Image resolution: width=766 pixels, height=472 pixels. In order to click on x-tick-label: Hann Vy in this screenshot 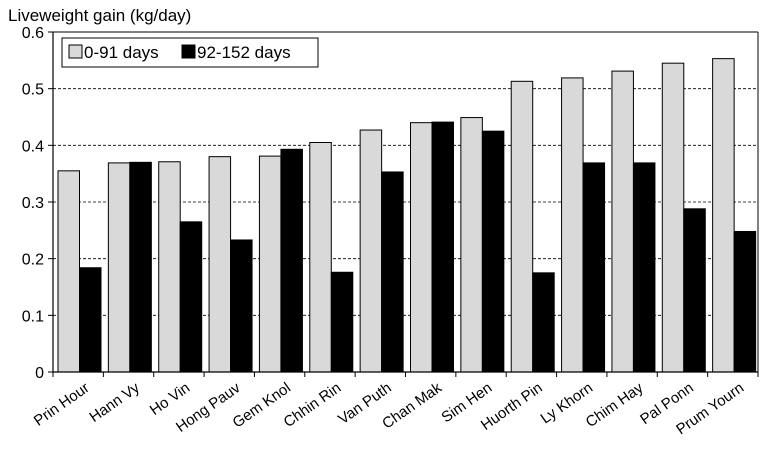, I will do `click(114, 402)`.